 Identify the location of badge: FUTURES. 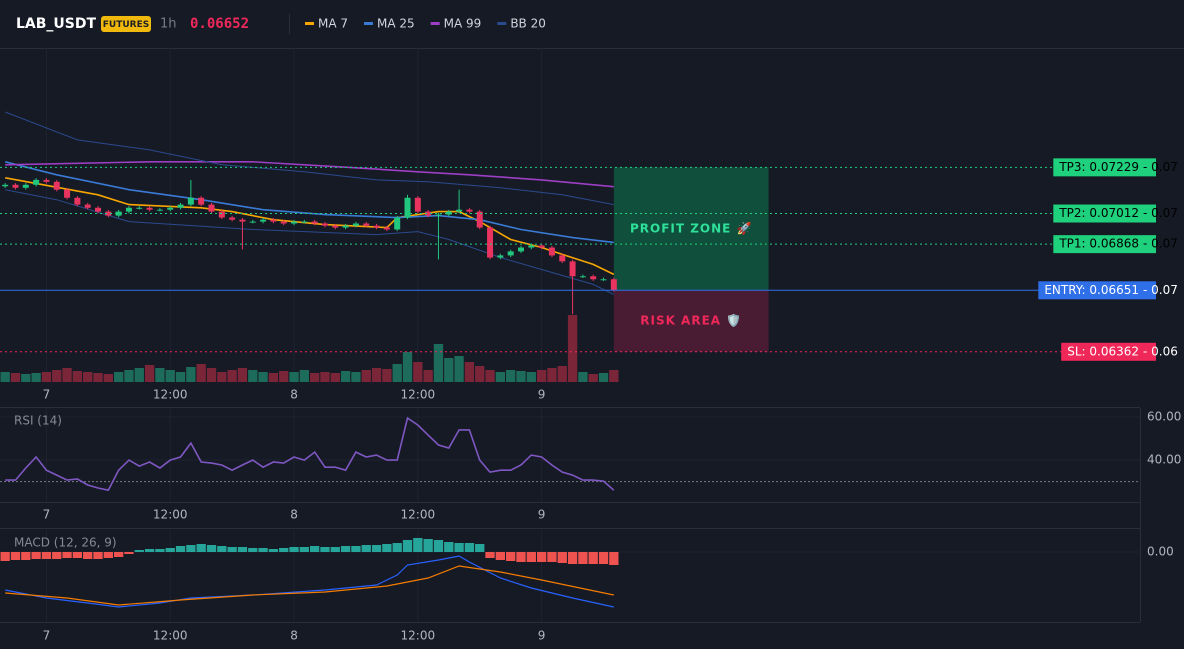
(126, 25).